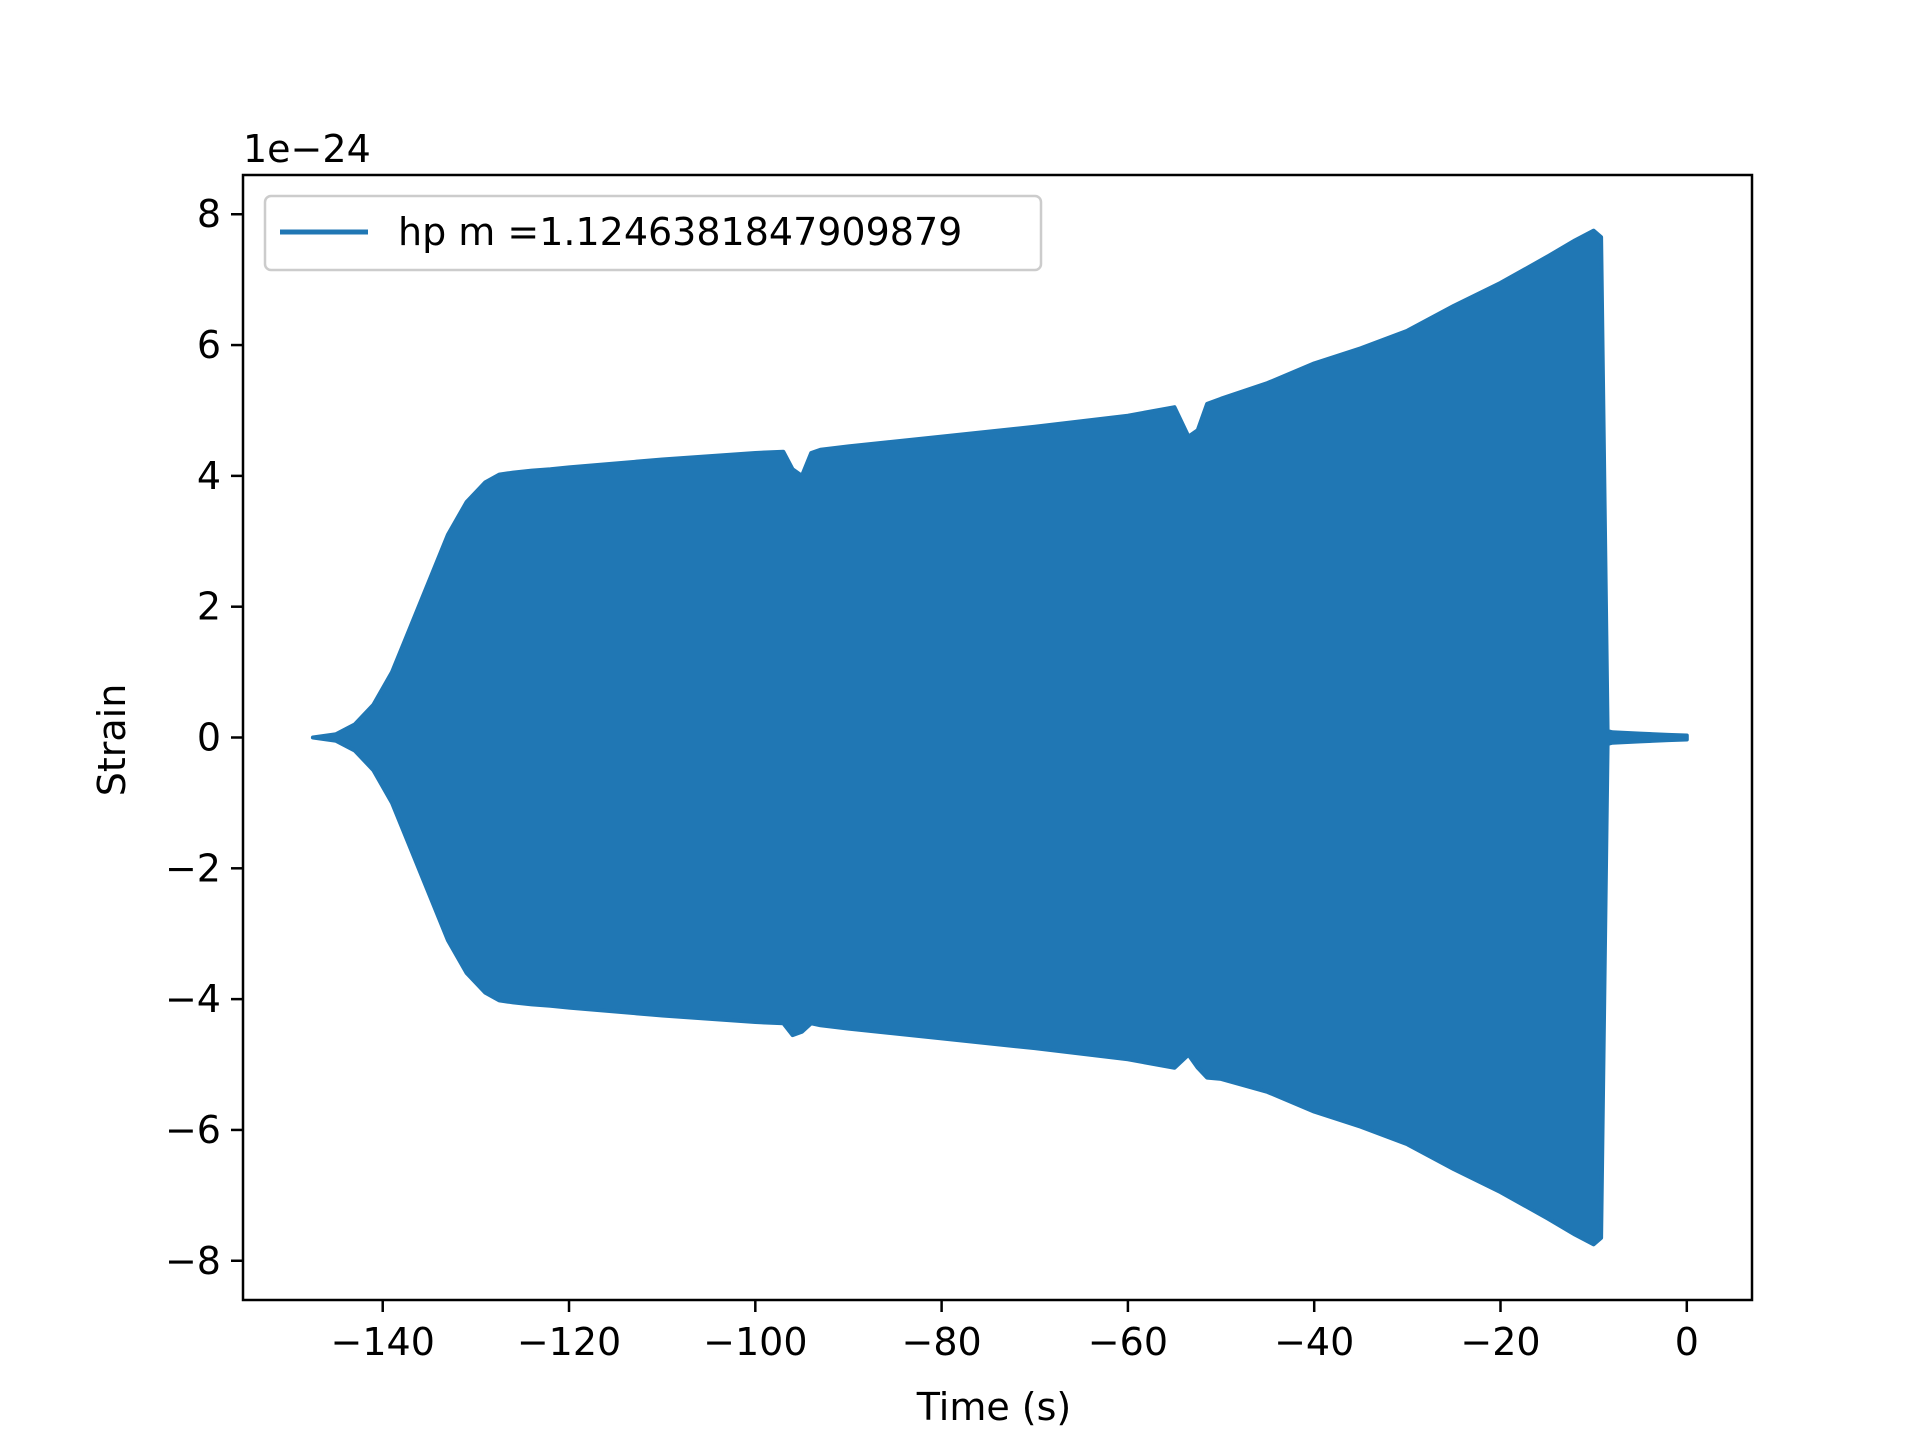  I want to click on legend: hp m =1.1246381847909879, so click(653, 233).